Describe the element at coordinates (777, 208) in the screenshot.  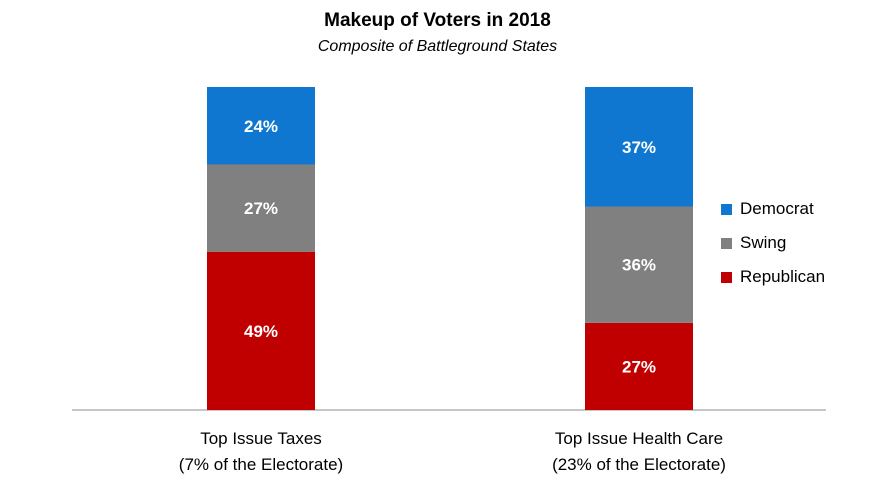
I see `legend-label-democrat: Democrat` at that location.